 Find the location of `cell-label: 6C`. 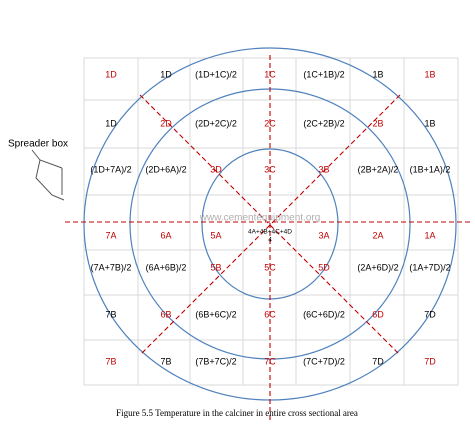

cell-label: 6C is located at coordinates (270, 314).